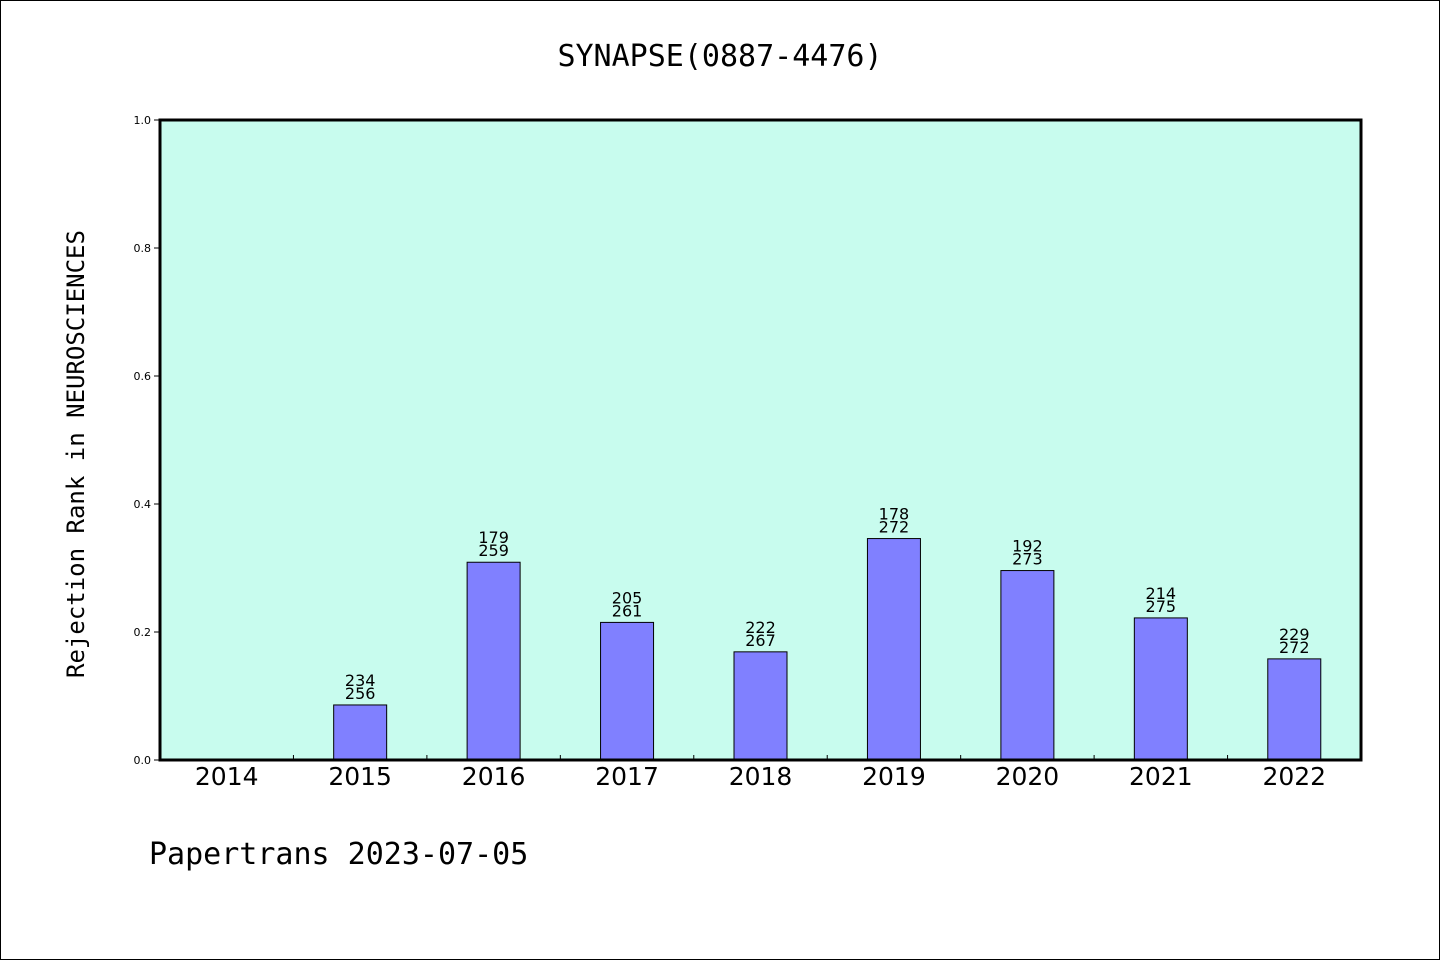 This screenshot has width=1440, height=960. I want to click on y-tick-label: 0.2, so click(143, 632).